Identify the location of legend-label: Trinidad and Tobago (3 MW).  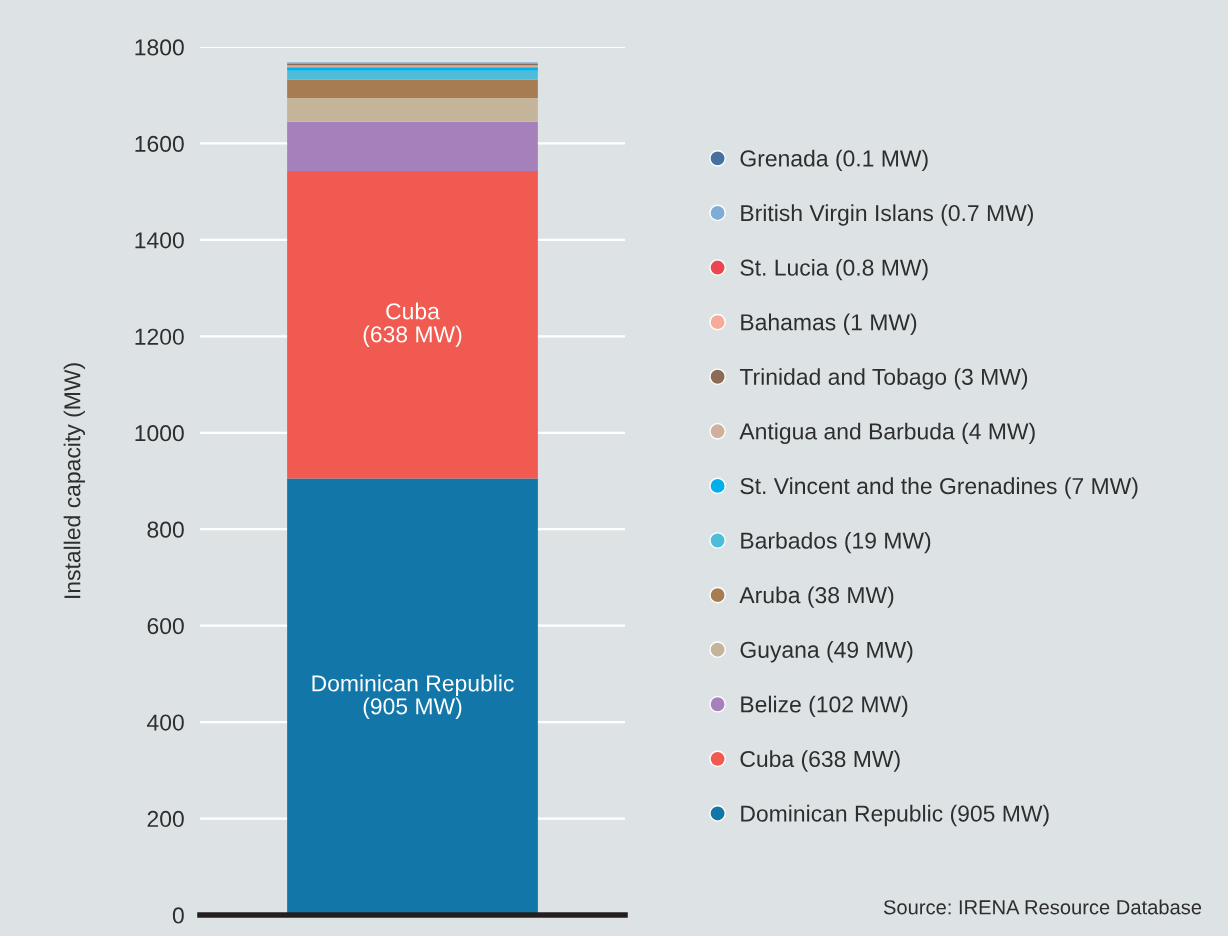
(883, 379).